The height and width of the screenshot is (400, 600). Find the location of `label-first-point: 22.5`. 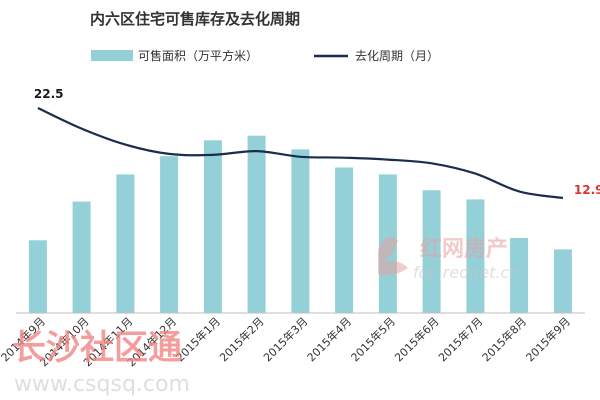

label-first-point: 22.5 is located at coordinates (49, 94).